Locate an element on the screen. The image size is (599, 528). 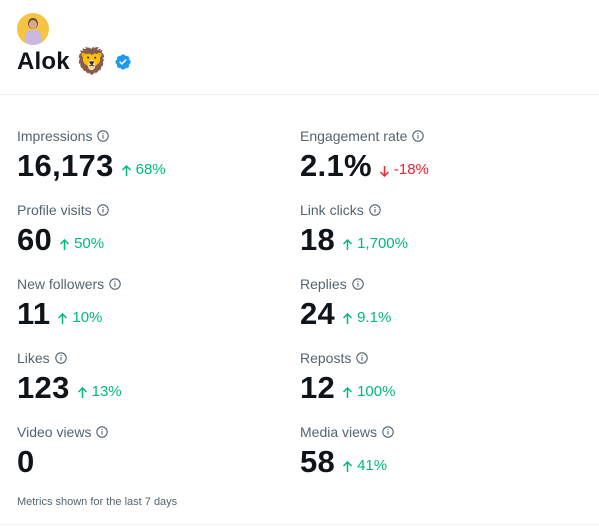
metric-profile-visits: Profile visits 60 50% is located at coordinates (147, 229).